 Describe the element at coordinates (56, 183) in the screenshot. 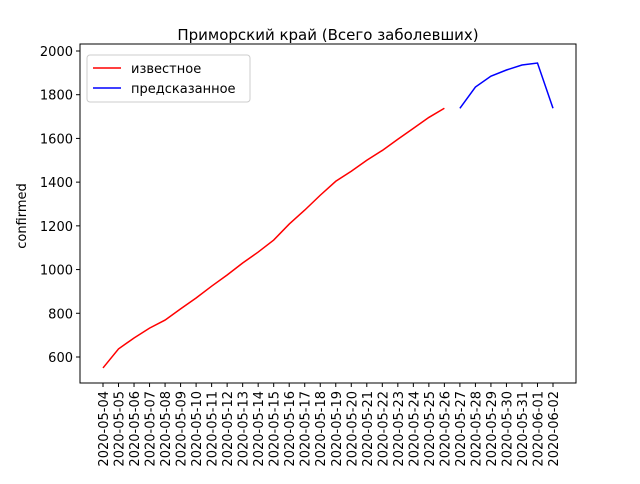

I see `y-tick-label: 1400` at that location.